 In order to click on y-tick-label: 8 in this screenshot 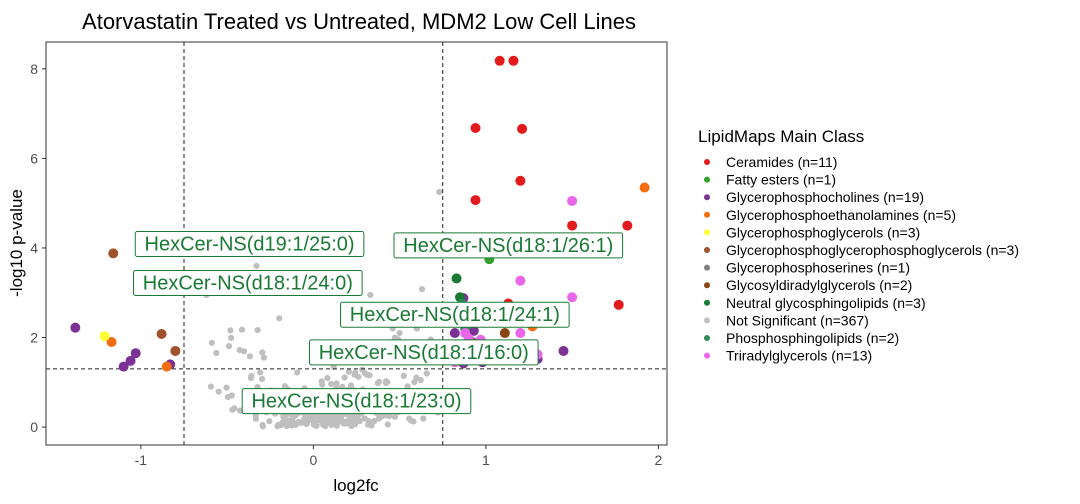, I will do `click(34, 69)`.